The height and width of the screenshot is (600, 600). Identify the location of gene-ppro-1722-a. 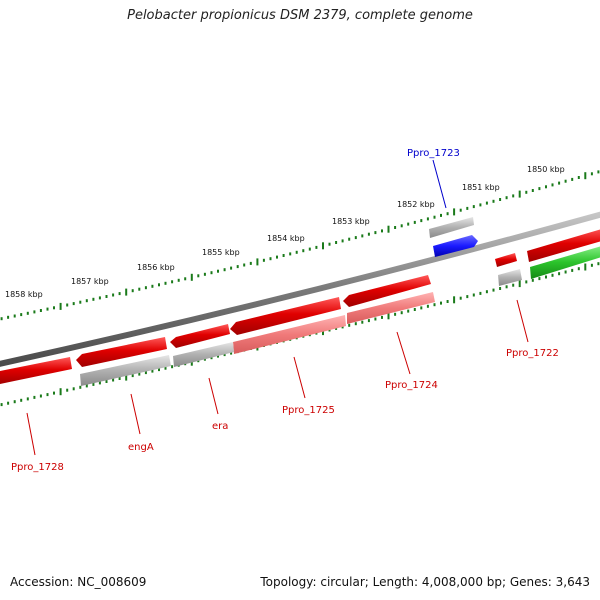
(506, 260).